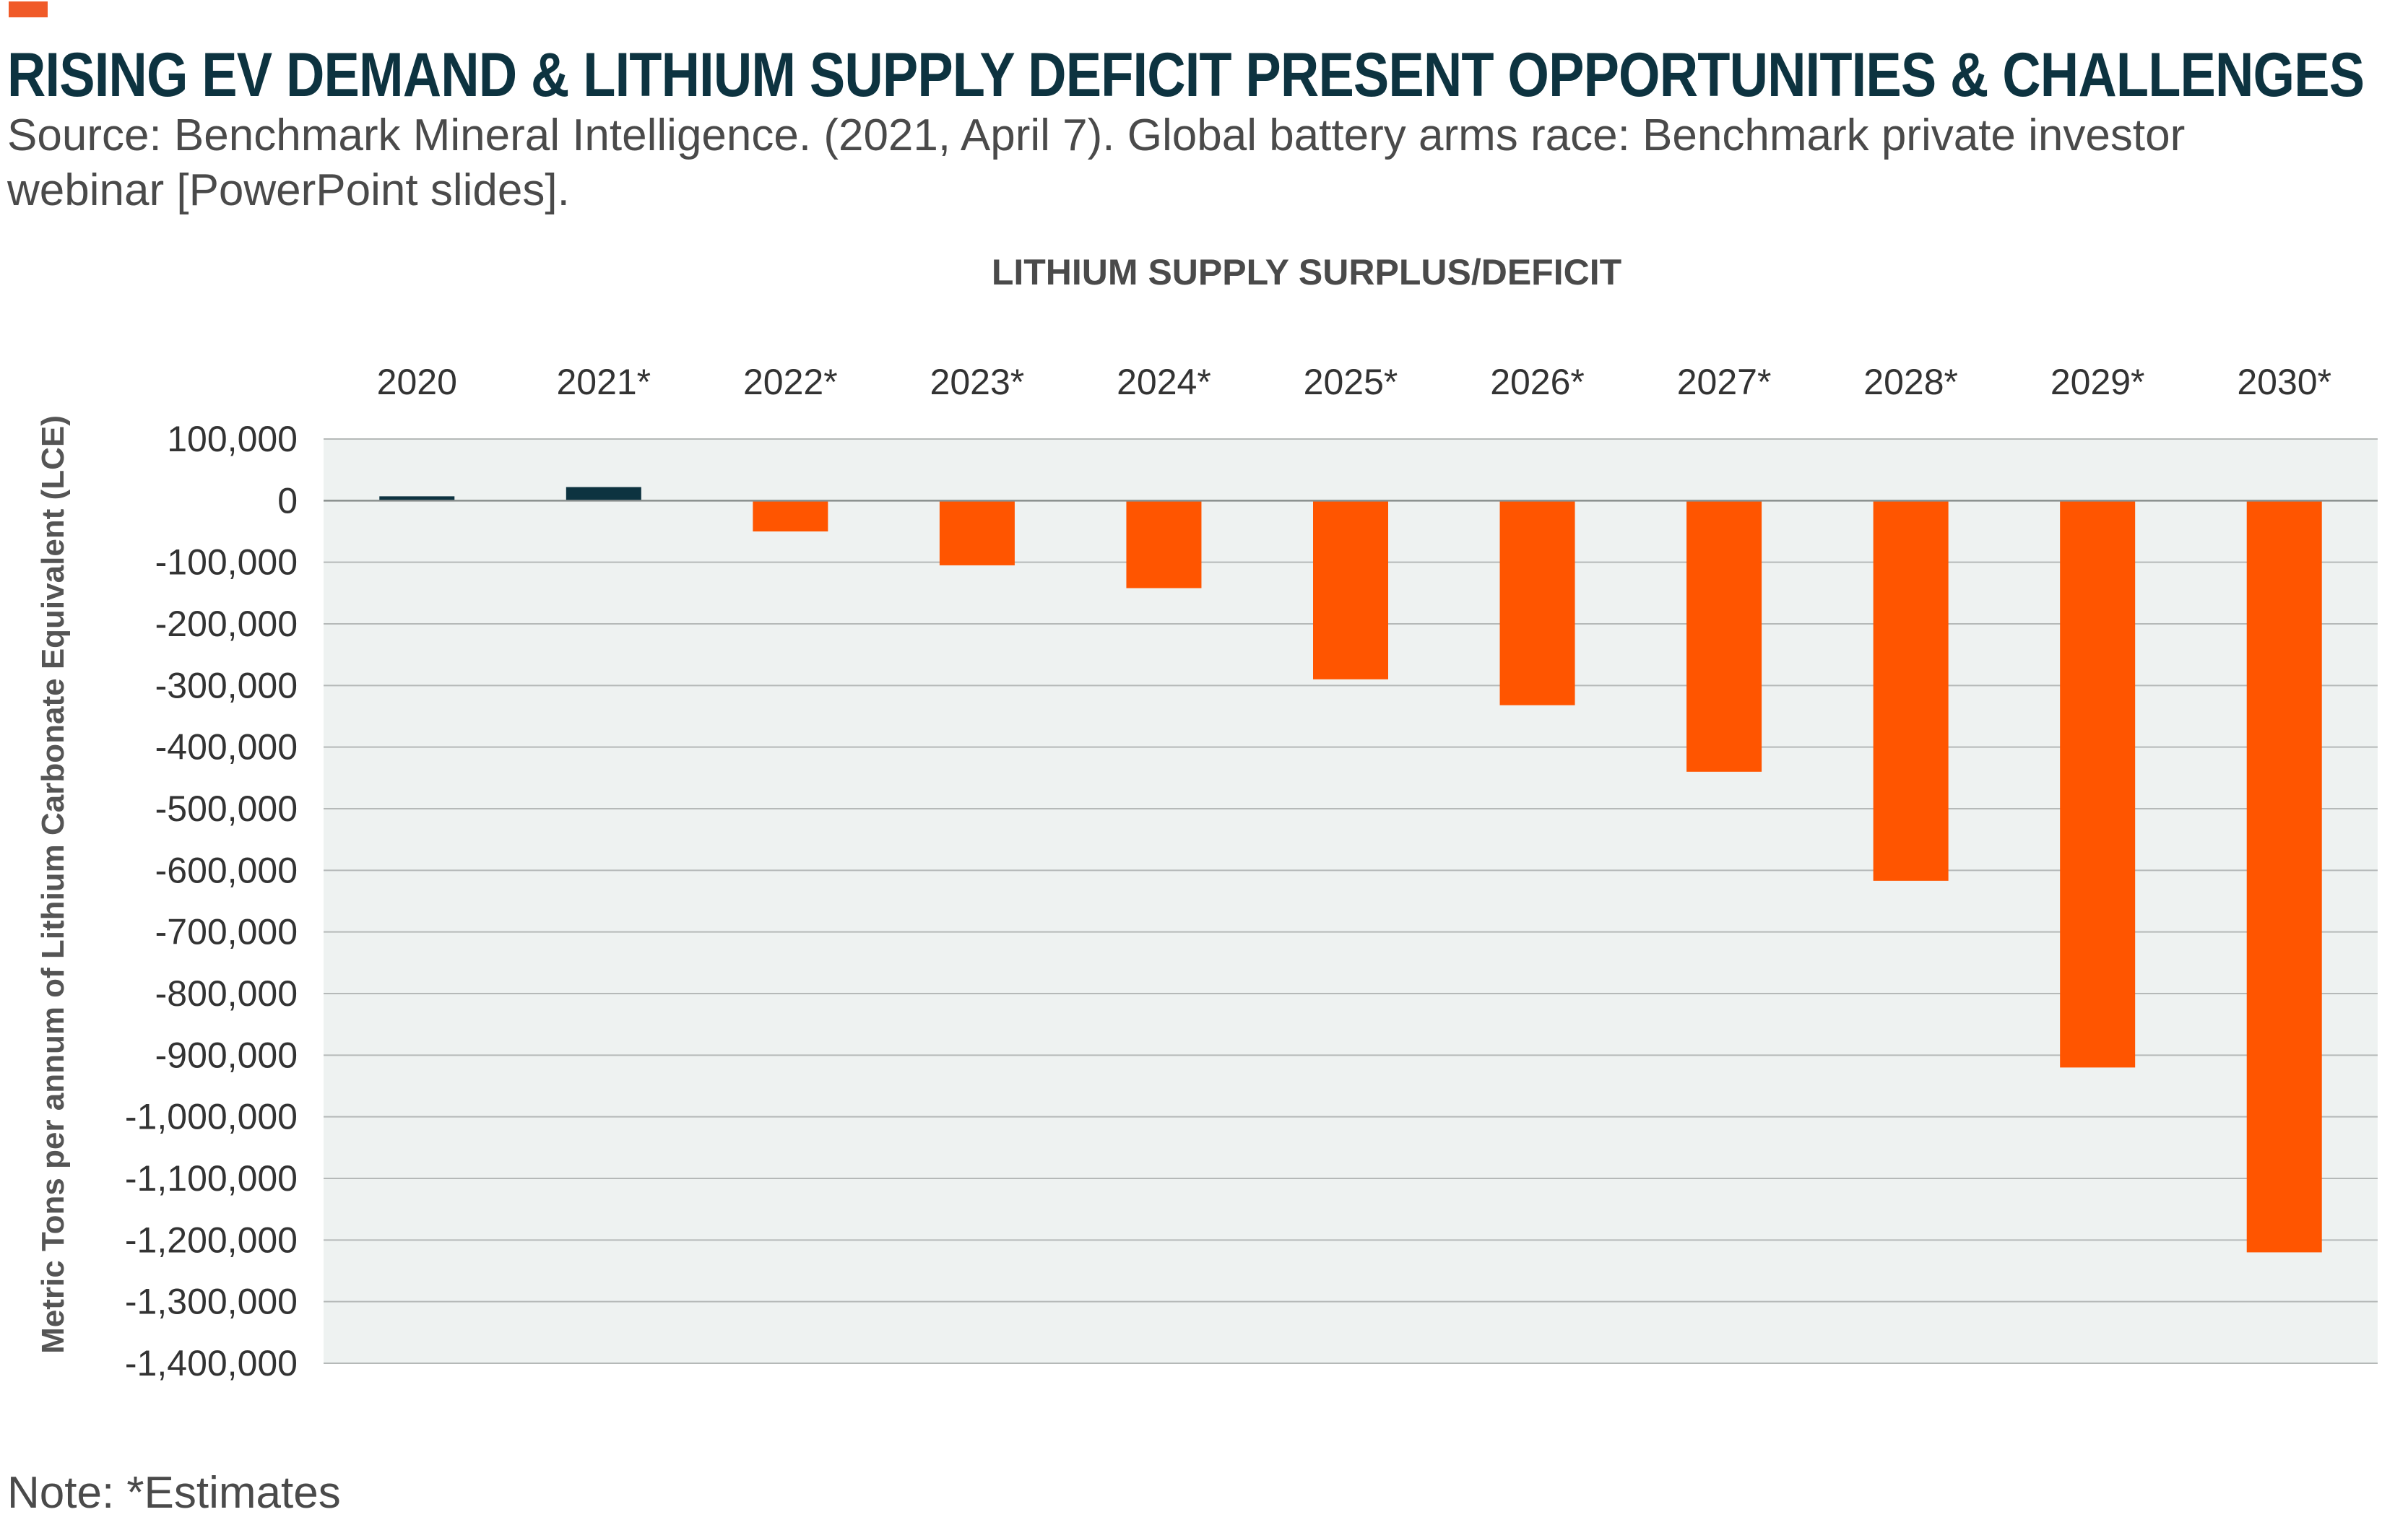 The width and height of the screenshot is (2408, 1525). Describe the element at coordinates (790, 515) in the screenshot. I see `bar-2022-est` at that location.